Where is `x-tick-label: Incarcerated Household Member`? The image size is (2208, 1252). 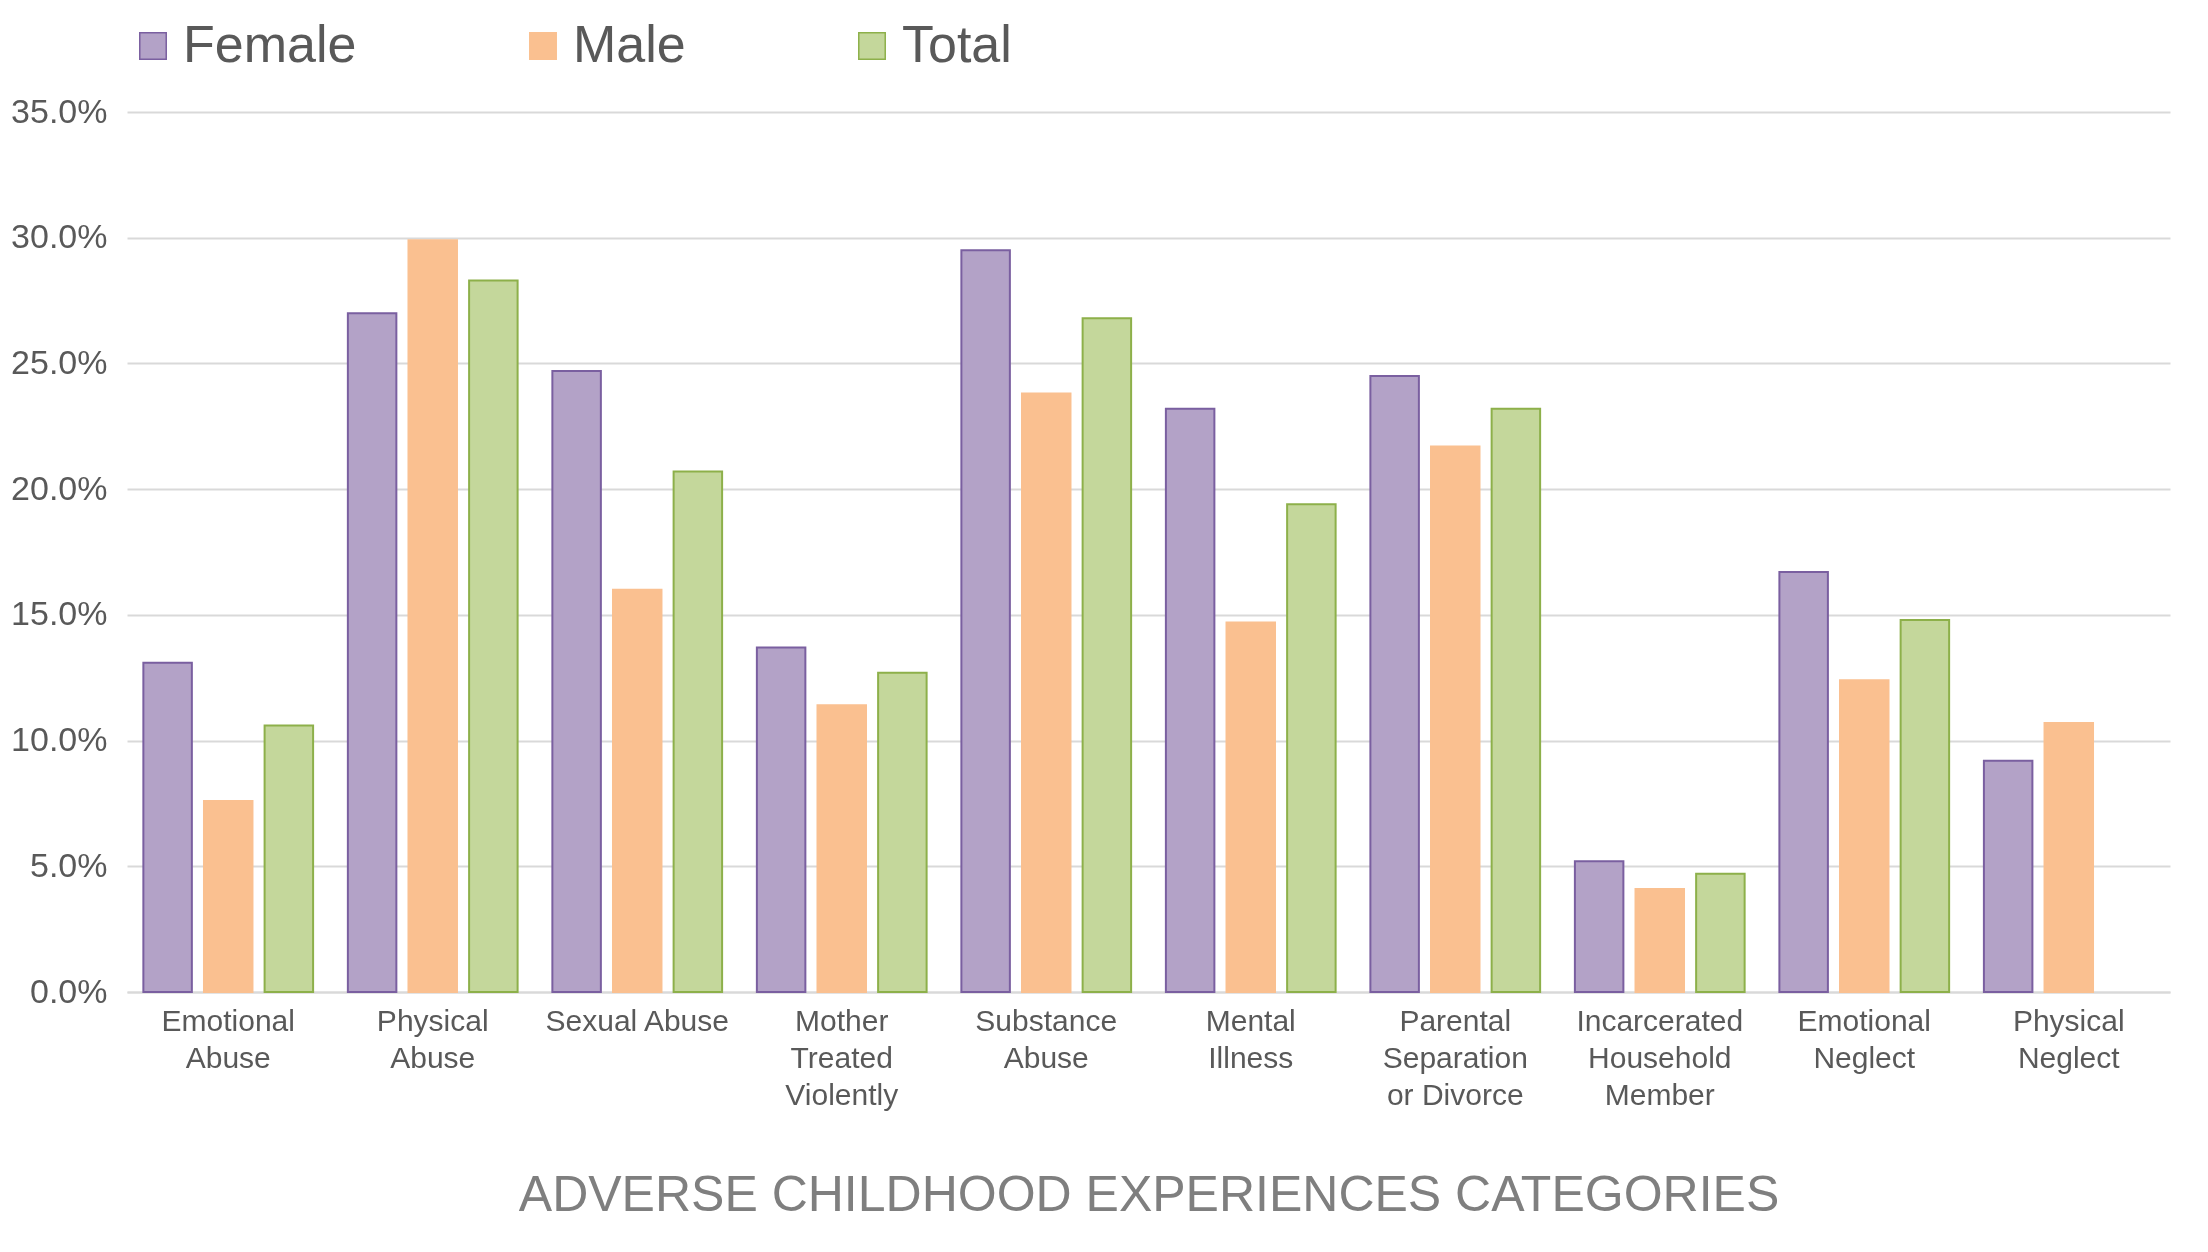
x-tick-label: Incarcerated Household Member is located at coordinates (1660, 1057).